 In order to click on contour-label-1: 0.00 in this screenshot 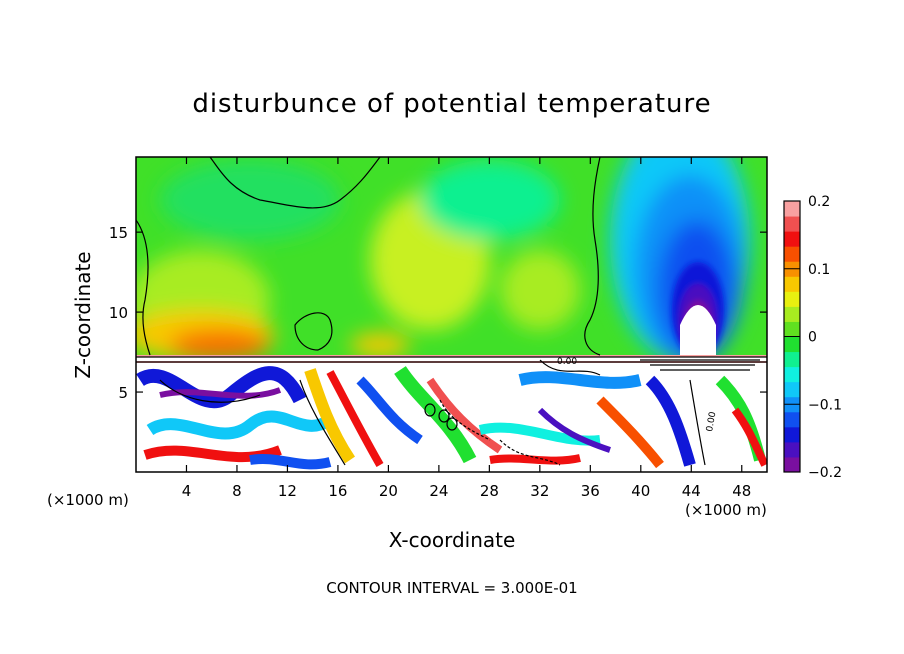, I will do `click(567, 362)`.